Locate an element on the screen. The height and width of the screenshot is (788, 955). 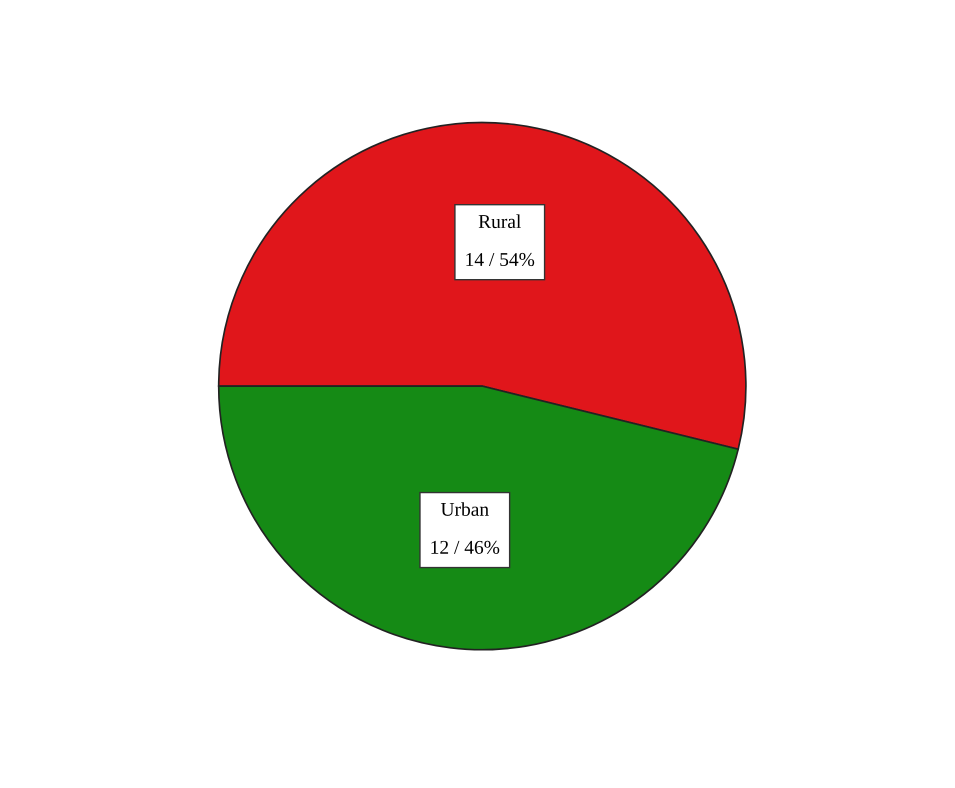
data-label: 14 / 54% is located at coordinates (500, 259).